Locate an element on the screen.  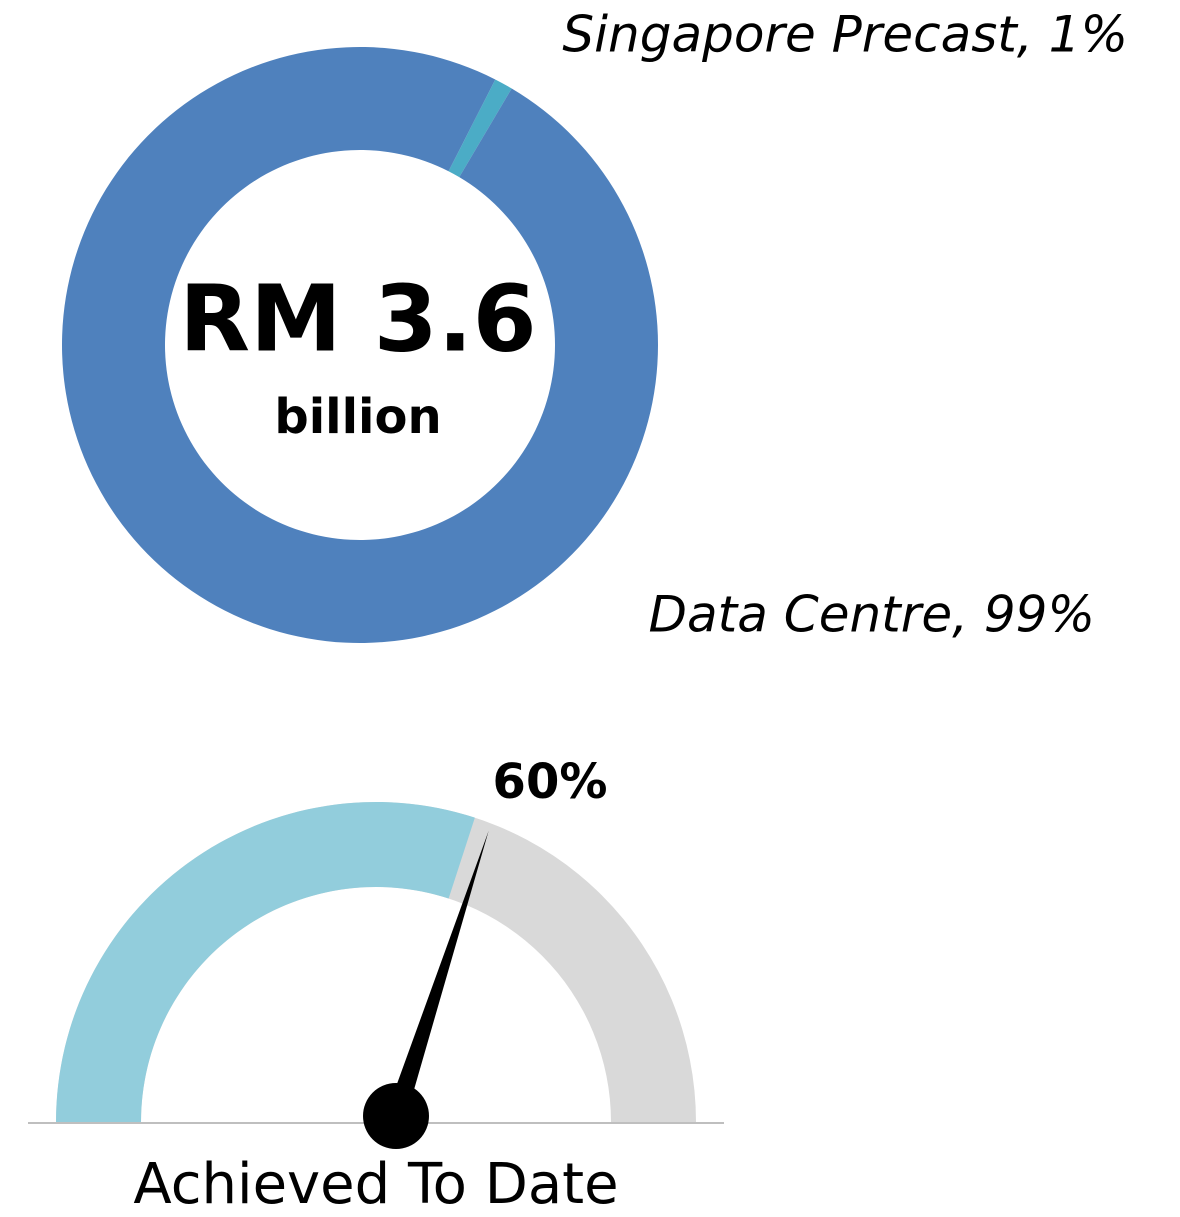
donut-center-title: RM 3.6 is located at coordinates (357, 318).